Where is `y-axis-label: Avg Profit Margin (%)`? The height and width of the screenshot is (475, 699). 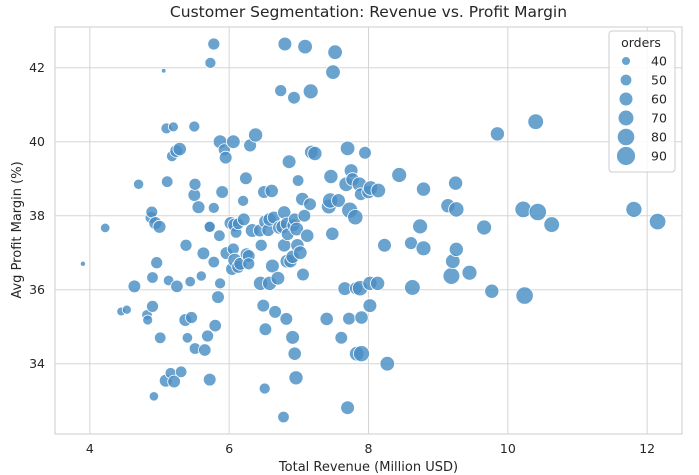
y-axis-label: Avg Profit Margin (%) is located at coordinates (17, 229).